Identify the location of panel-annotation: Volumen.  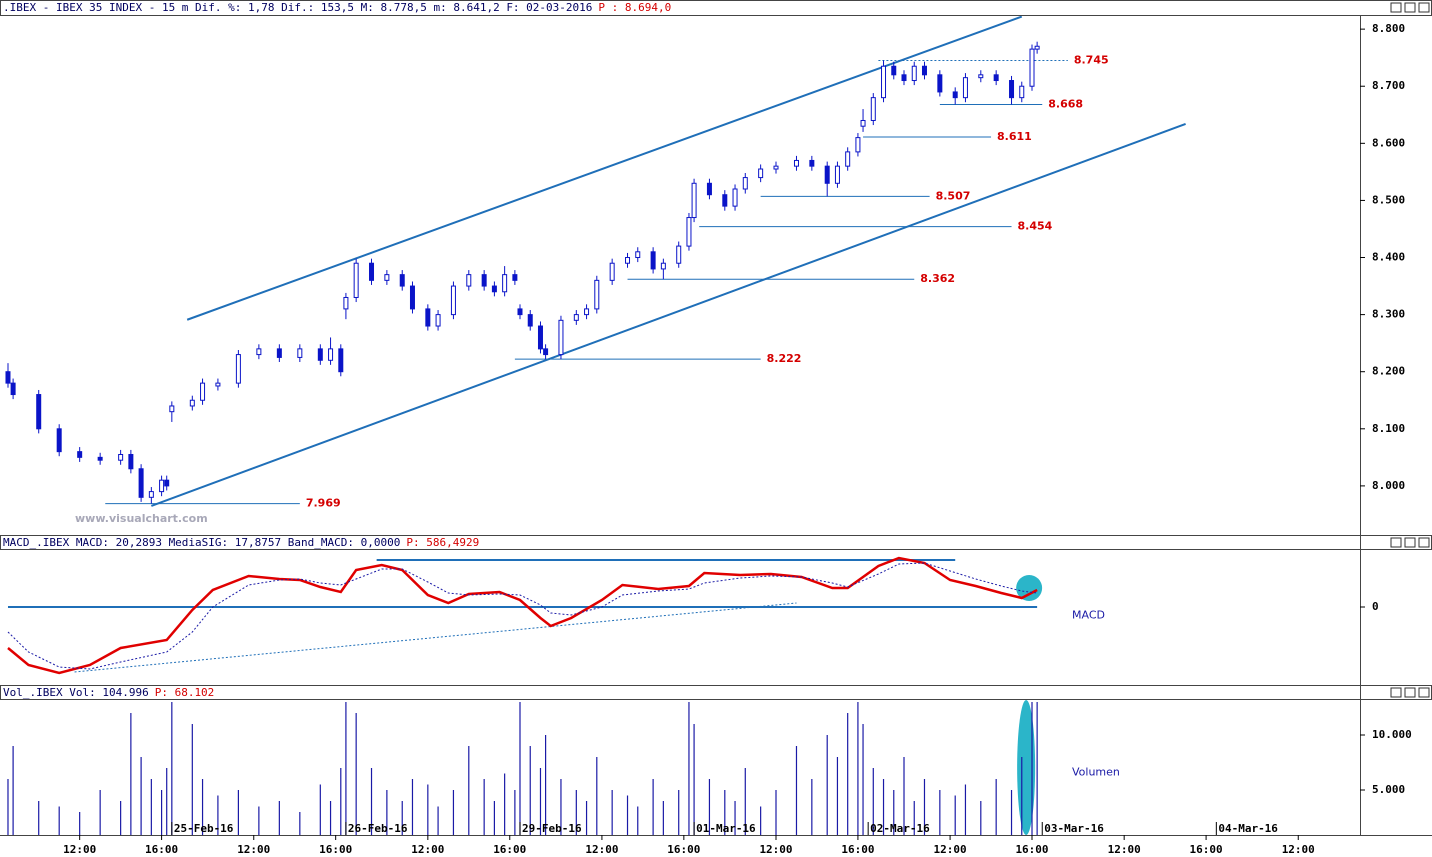
(1096, 772).